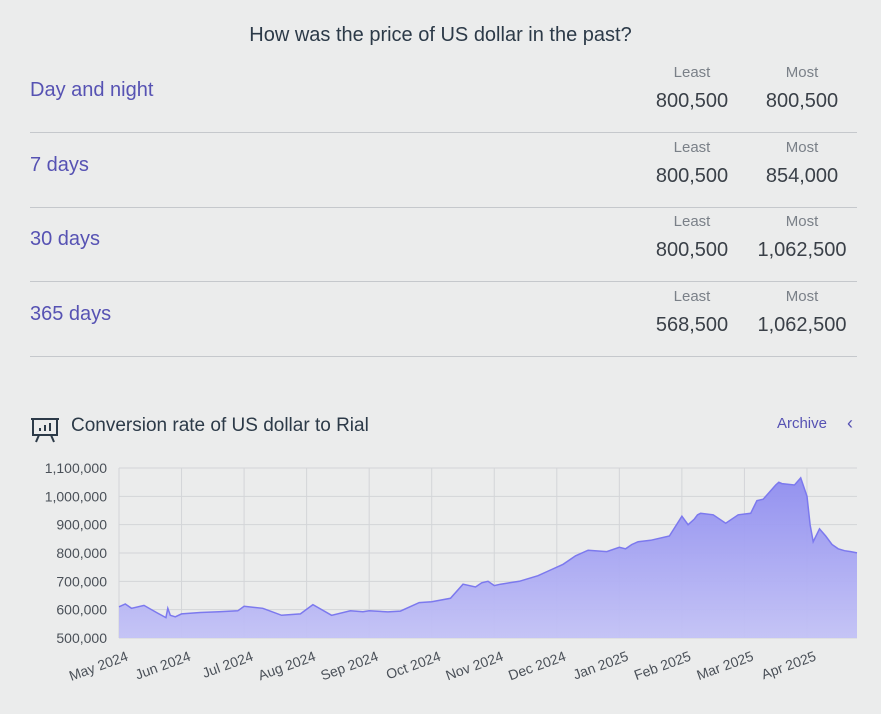 Image resolution: width=881 pixels, height=714 pixels. What do you see at coordinates (81, 638) in the screenshot?
I see `y-tick-label: 500,000` at bounding box center [81, 638].